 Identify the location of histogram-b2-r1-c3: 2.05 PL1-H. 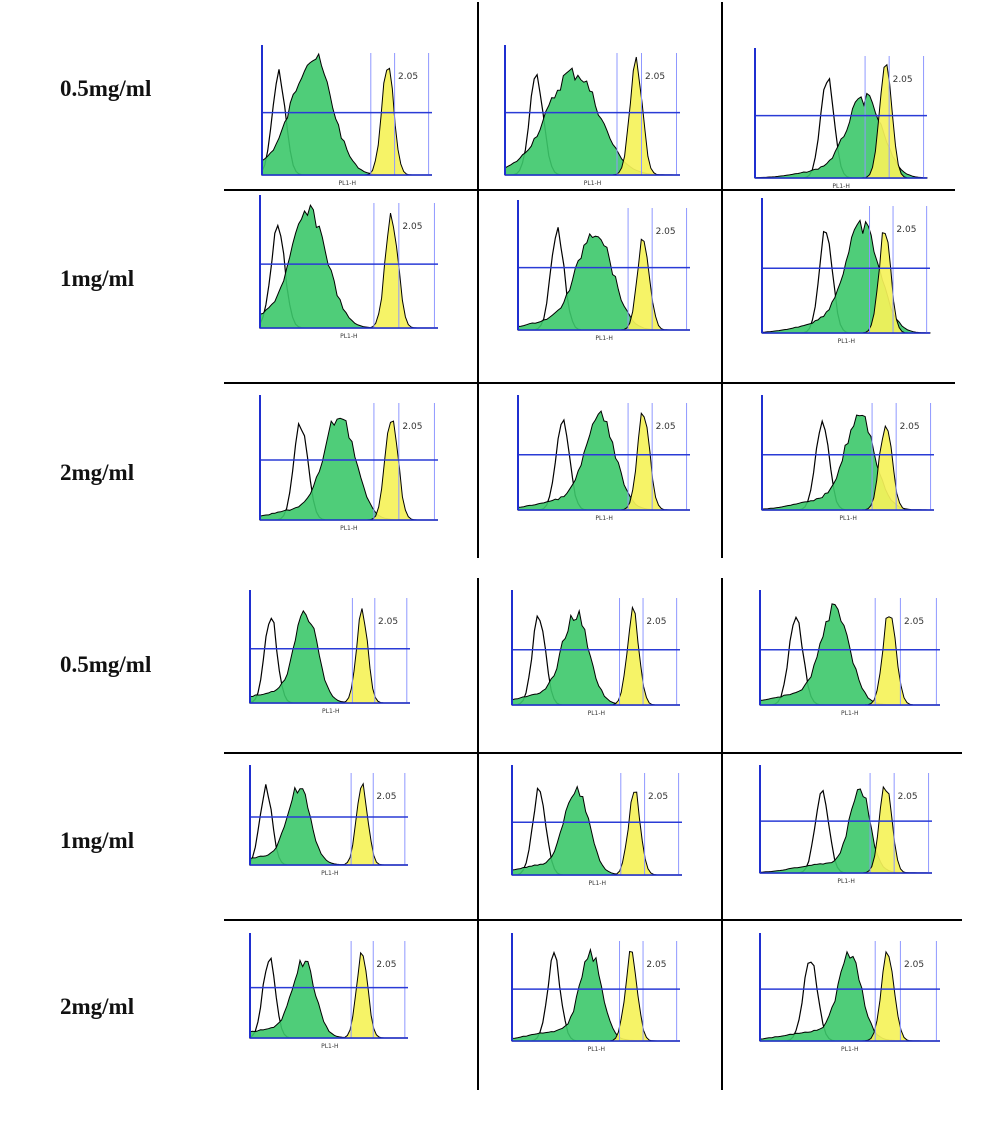
(849, 653).